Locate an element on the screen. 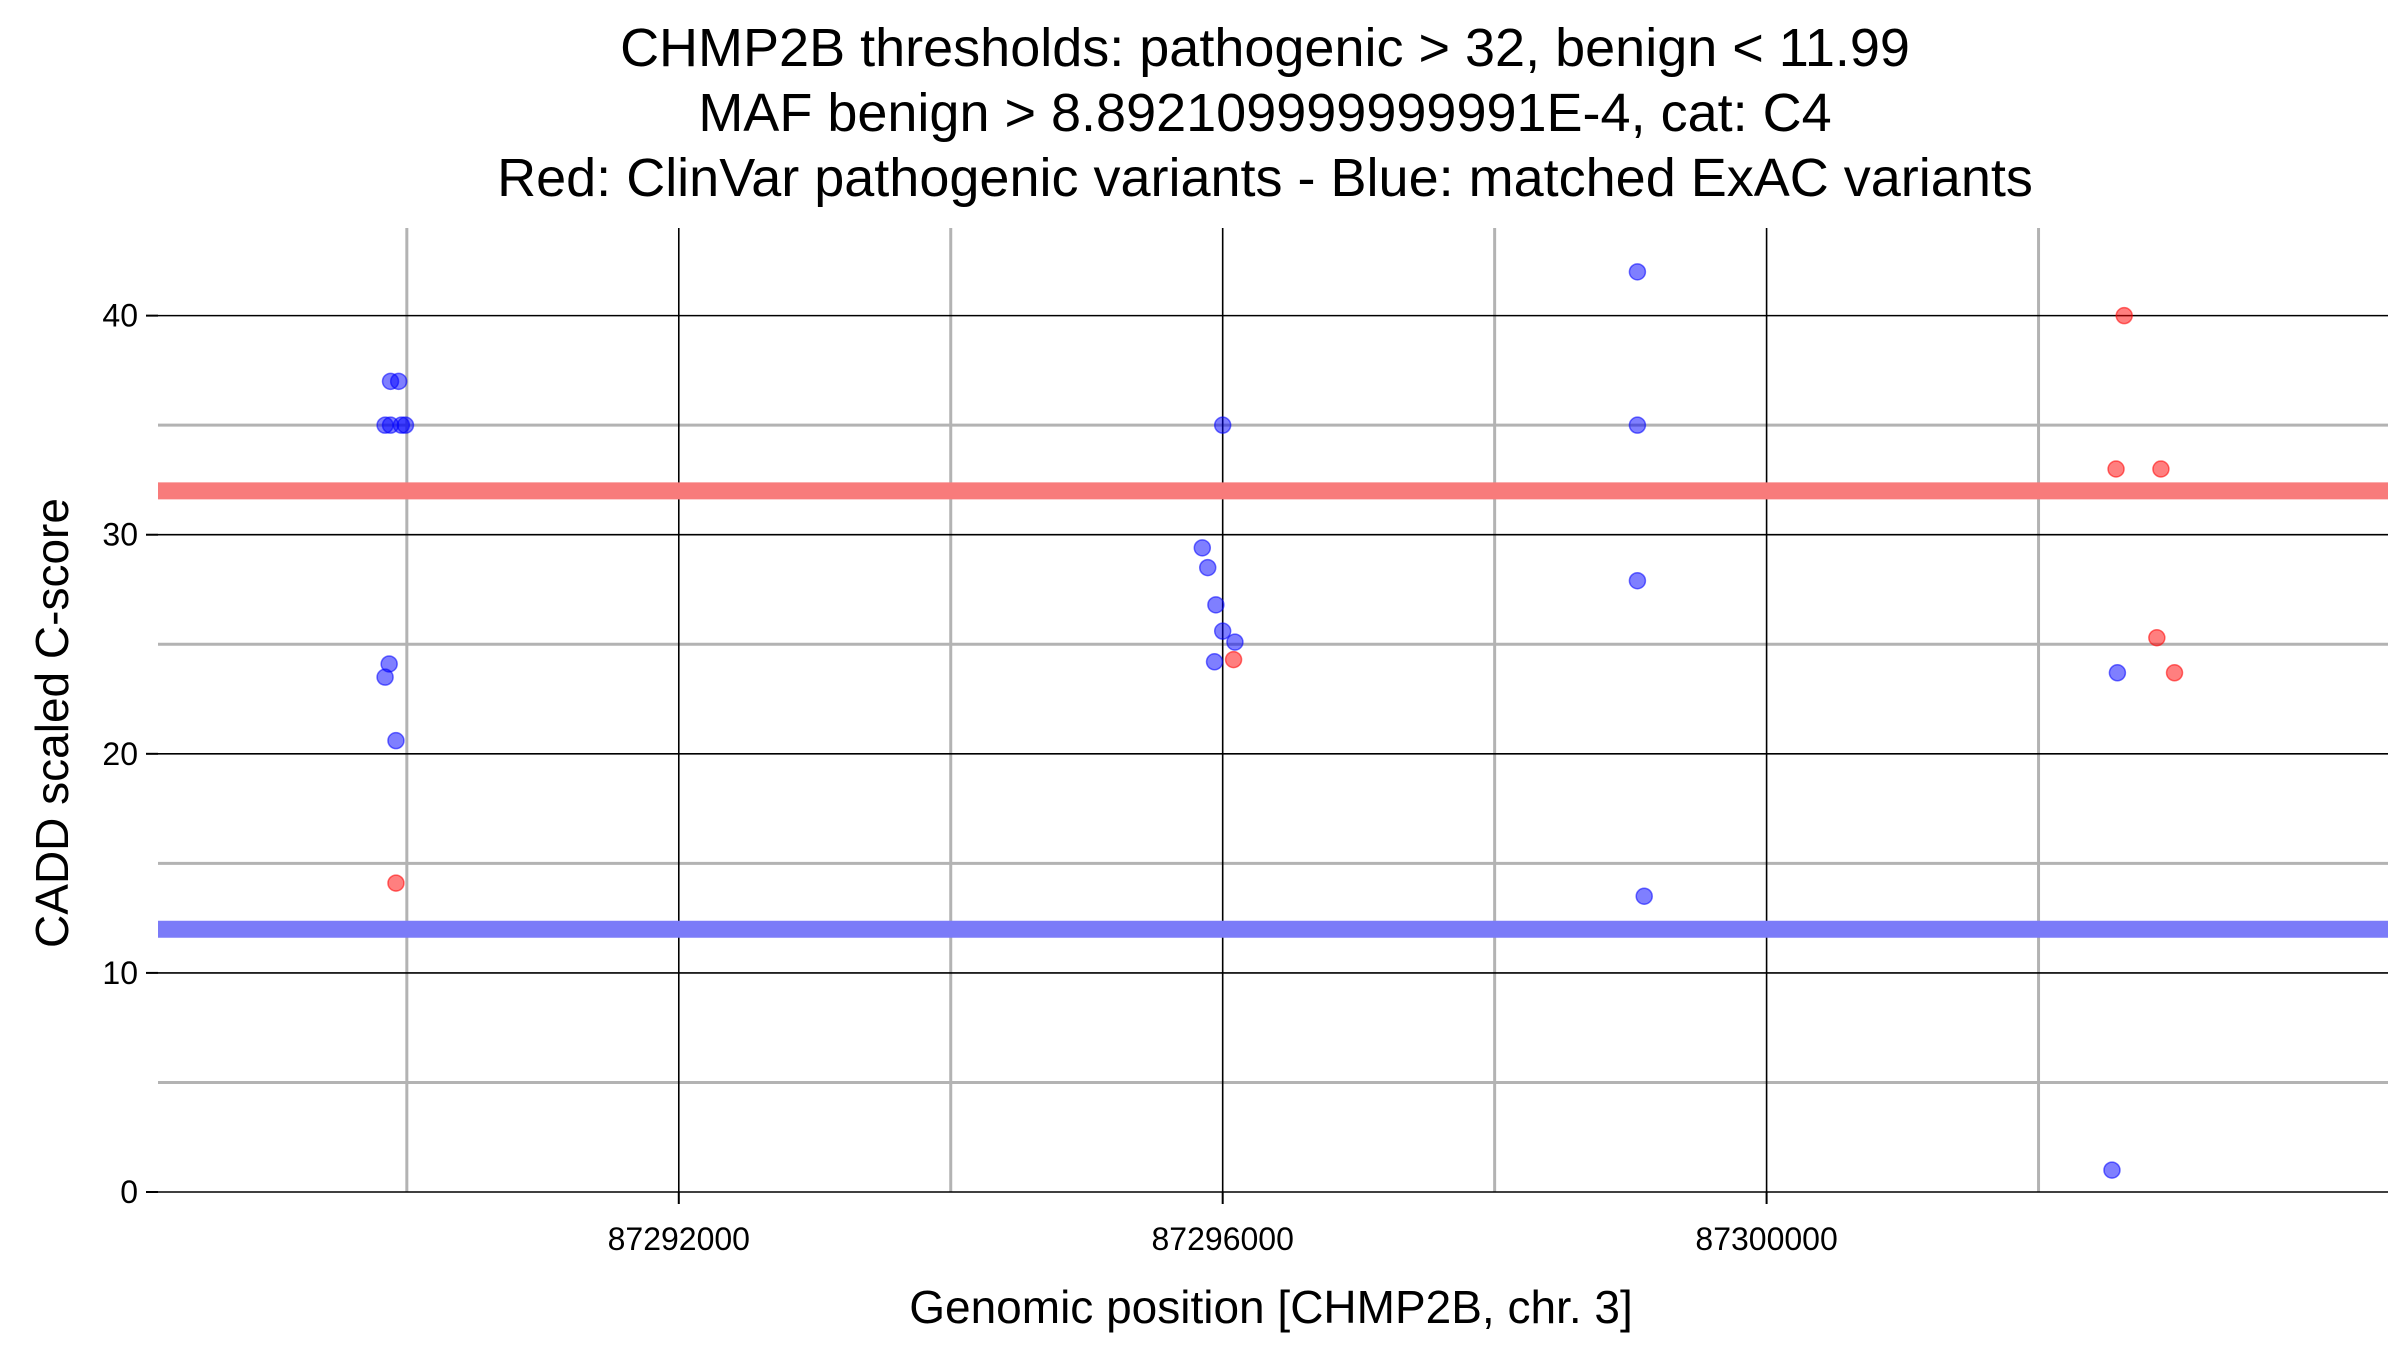 This screenshot has height=1350, width=2400. x-axis-title: Genomic position [CHMP2B, chr. 3] is located at coordinates (1271, 1307).